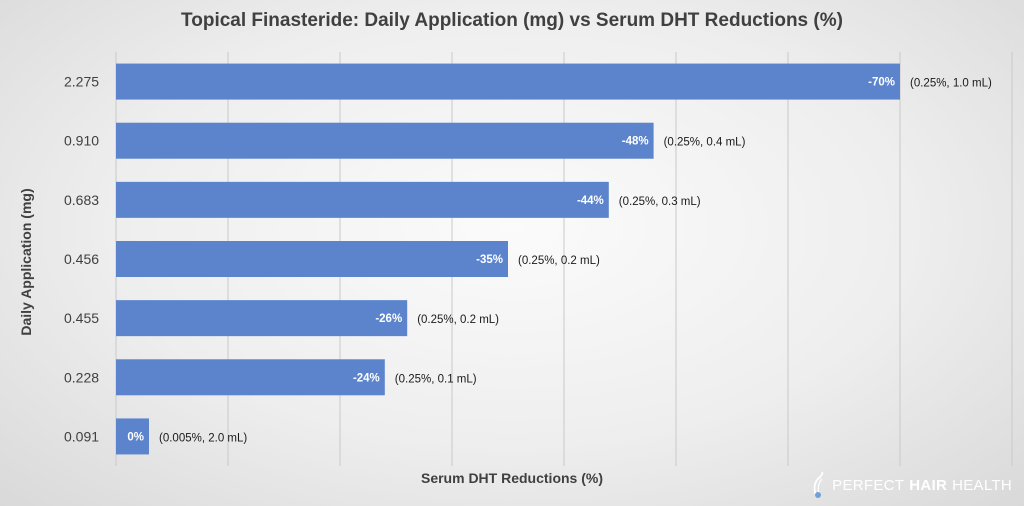  What do you see at coordinates (928, 485) in the screenshot?
I see `logo-text-hair: HAIR` at bounding box center [928, 485].